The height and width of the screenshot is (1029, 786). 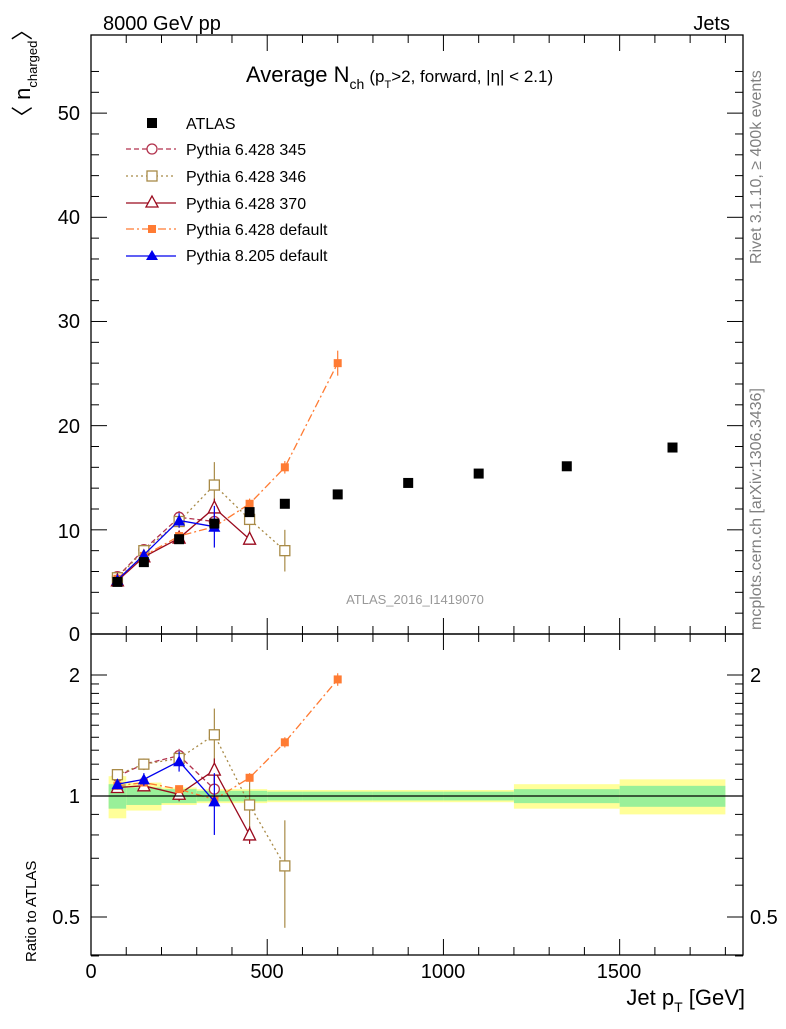 I want to click on x-tick-labels: 0 500 1000 1500, so click(x=363, y=972).